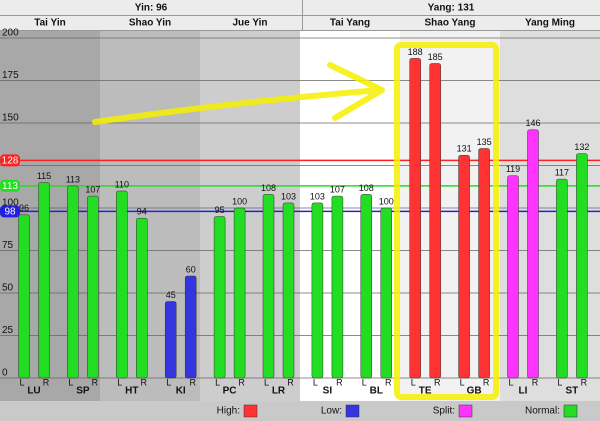 The width and height of the screenshot is (600, 421). What do you see at coordinates (10, 33) in the screenshot?
I see `y-tick-label: 200` at bounding box center [10, 33].